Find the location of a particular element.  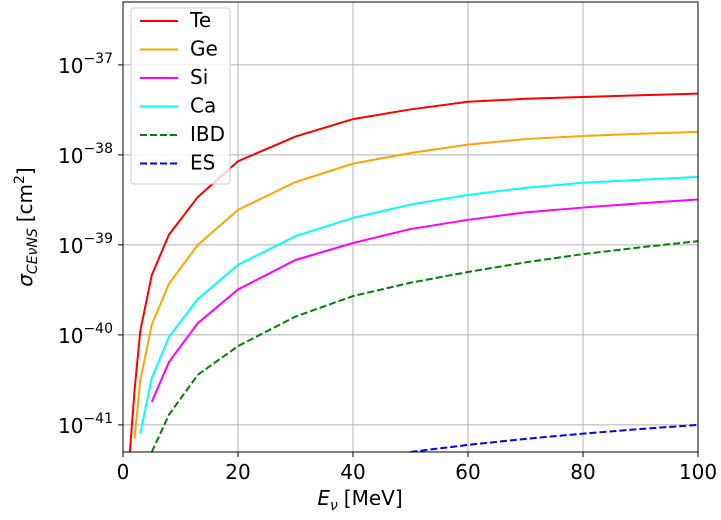

legend-label: ES is located at coordinates (202, 163).